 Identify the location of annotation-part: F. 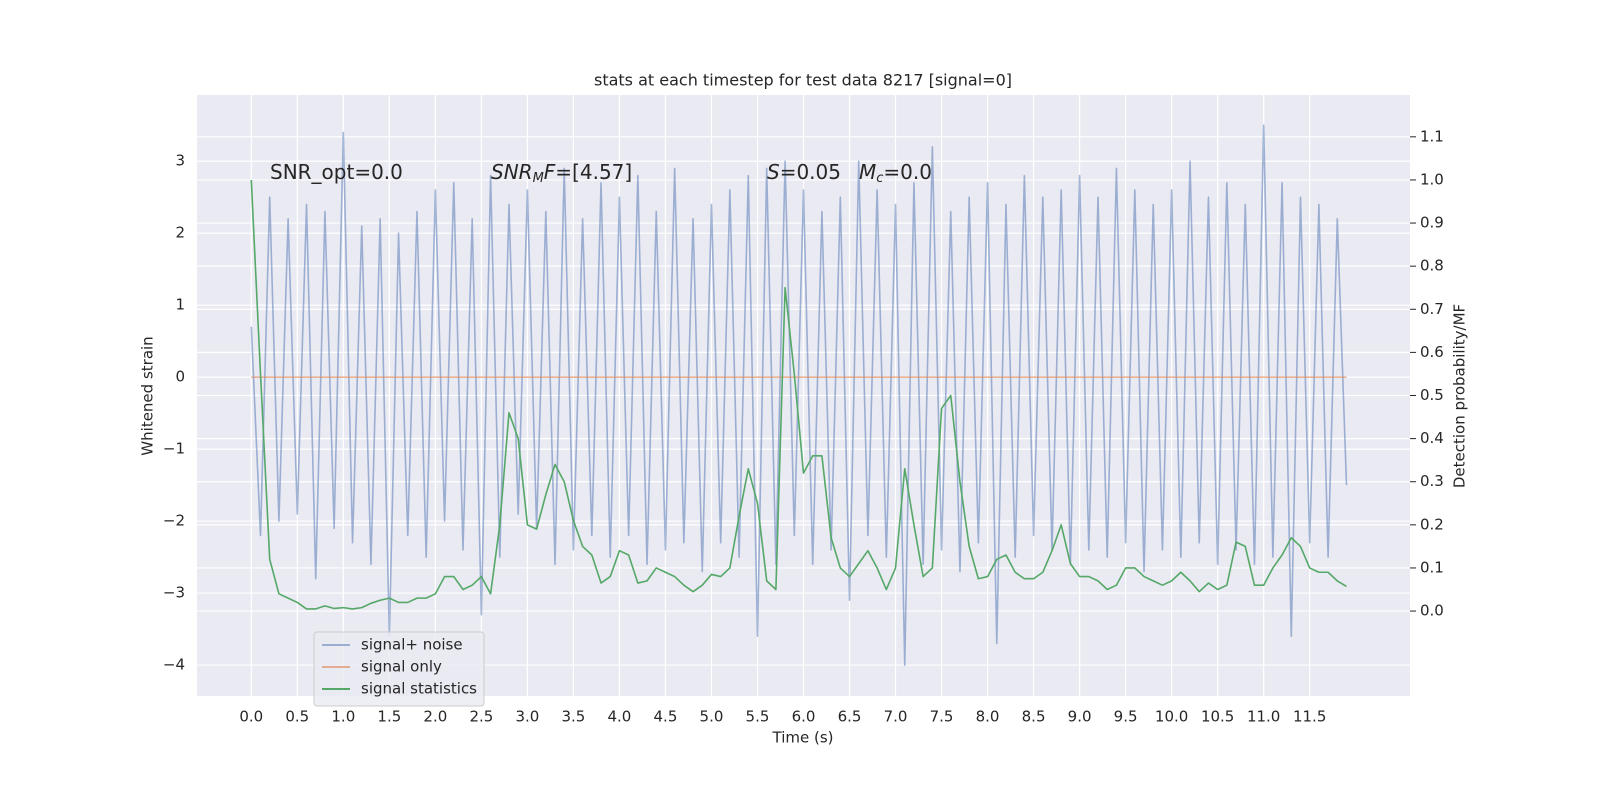
(550, 172).